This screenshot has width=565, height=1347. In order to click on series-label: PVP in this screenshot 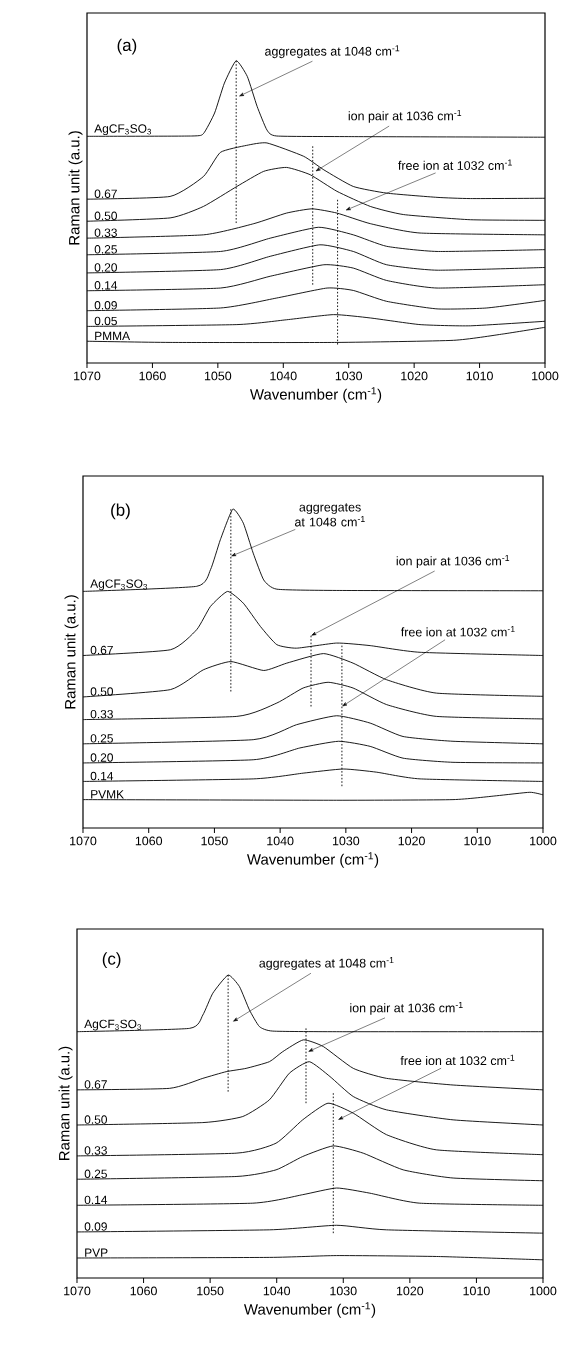, I will do `click(96, 1252)`.